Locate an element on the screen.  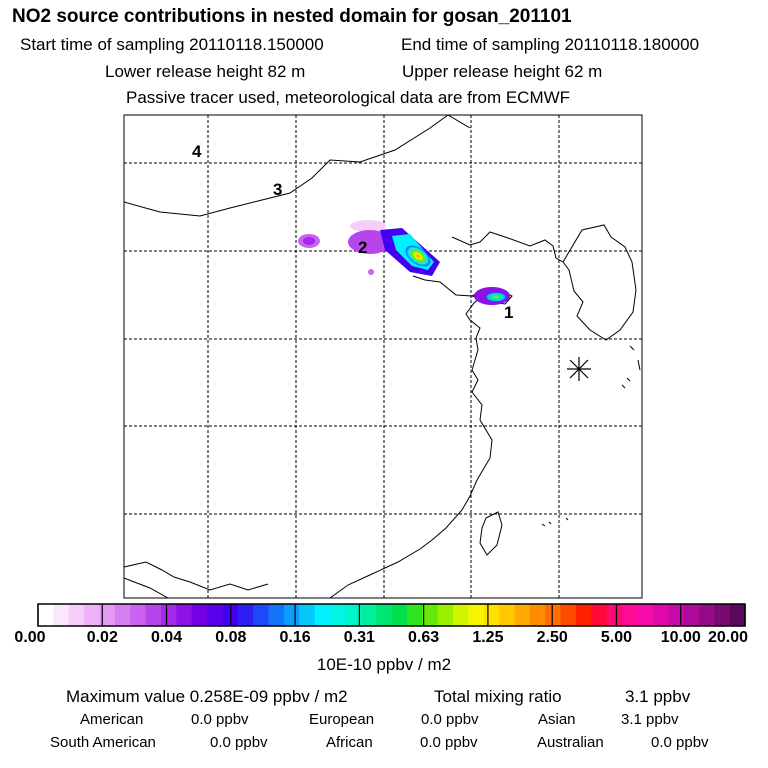
colorbar-tick-label: 0.00 is located at coordinates (30, 637).